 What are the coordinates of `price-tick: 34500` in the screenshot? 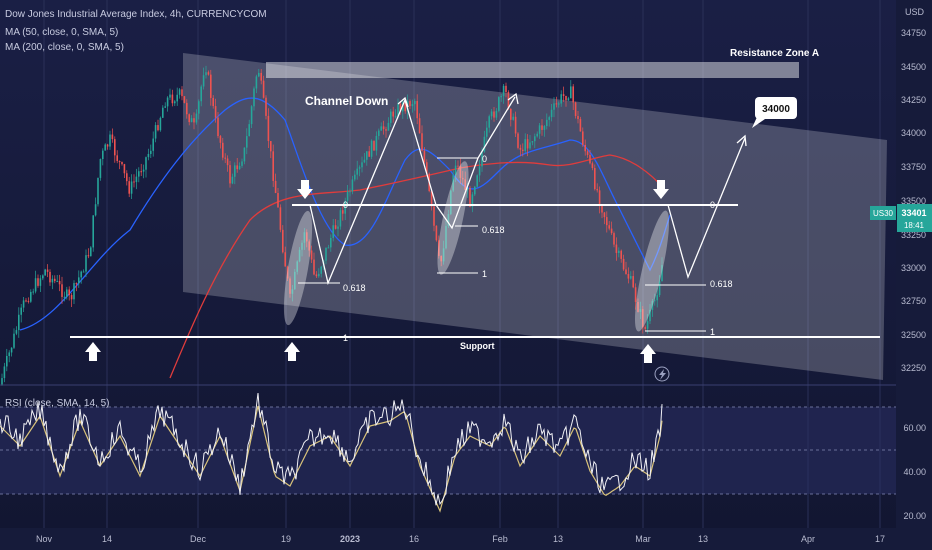 It's located at (913, 67).